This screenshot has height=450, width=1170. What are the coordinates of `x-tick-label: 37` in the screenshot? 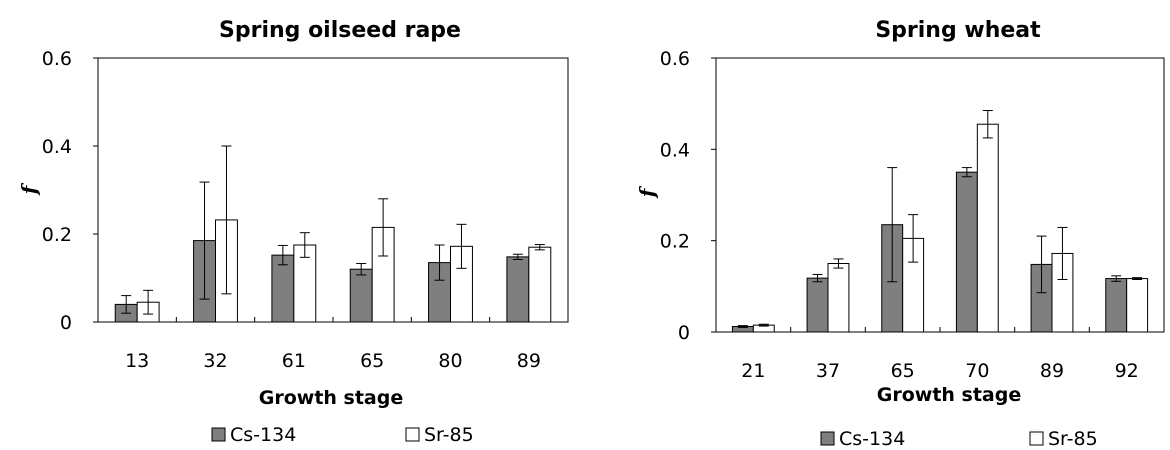 It's located at (828, 371).